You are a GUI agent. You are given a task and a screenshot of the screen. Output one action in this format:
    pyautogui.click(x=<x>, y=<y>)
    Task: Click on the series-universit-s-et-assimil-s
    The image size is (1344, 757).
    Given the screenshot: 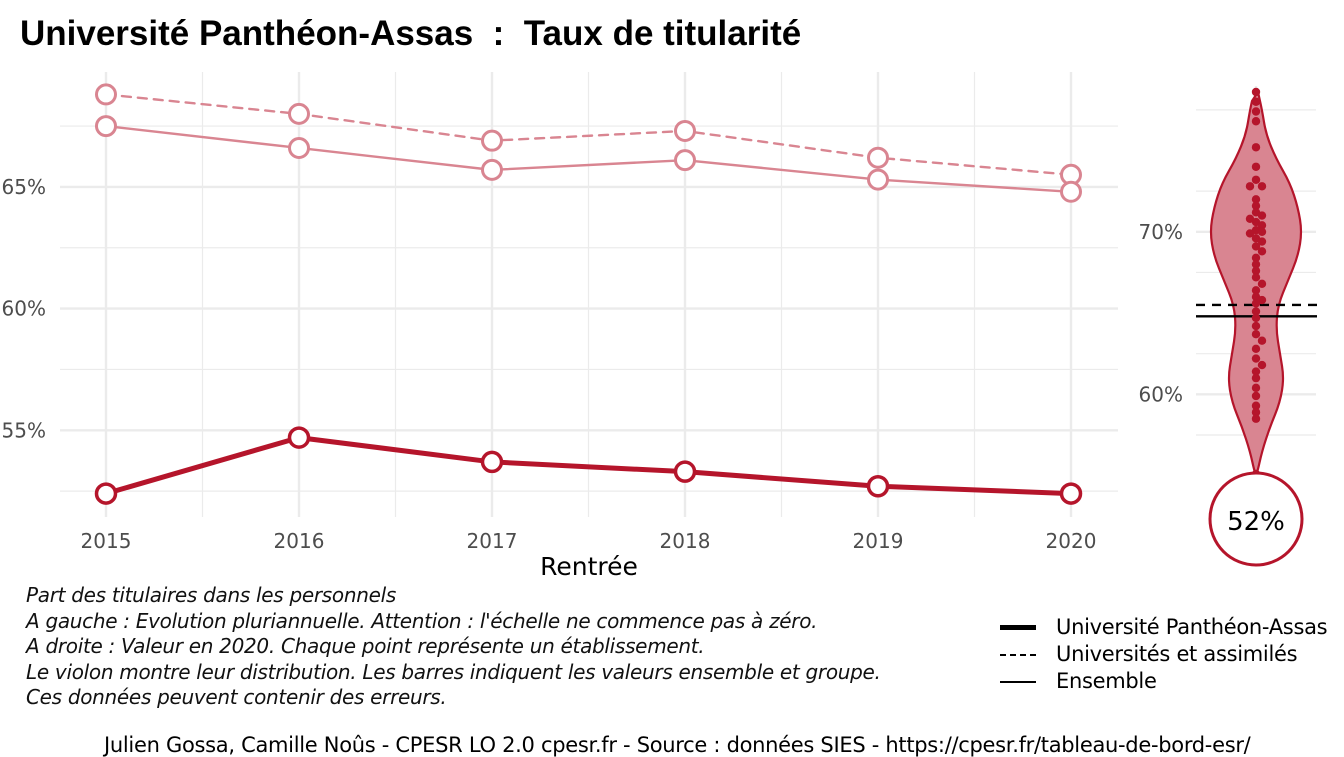 What is the action you would take?
    pyautogui.click(x=588, y=134)
    